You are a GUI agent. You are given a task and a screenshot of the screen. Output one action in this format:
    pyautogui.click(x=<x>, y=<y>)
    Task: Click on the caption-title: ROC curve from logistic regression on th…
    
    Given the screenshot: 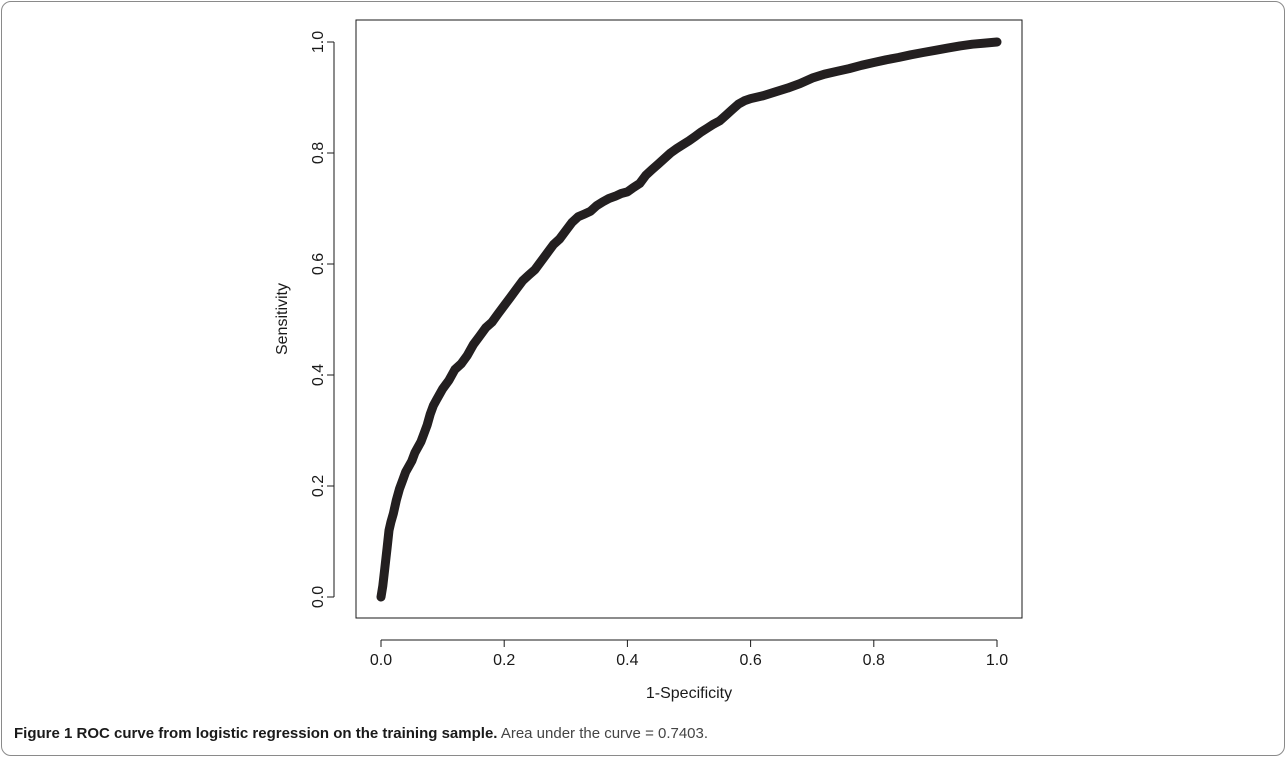 What is the action you would take?
    pyautogui.click(x=287, y=733)
    